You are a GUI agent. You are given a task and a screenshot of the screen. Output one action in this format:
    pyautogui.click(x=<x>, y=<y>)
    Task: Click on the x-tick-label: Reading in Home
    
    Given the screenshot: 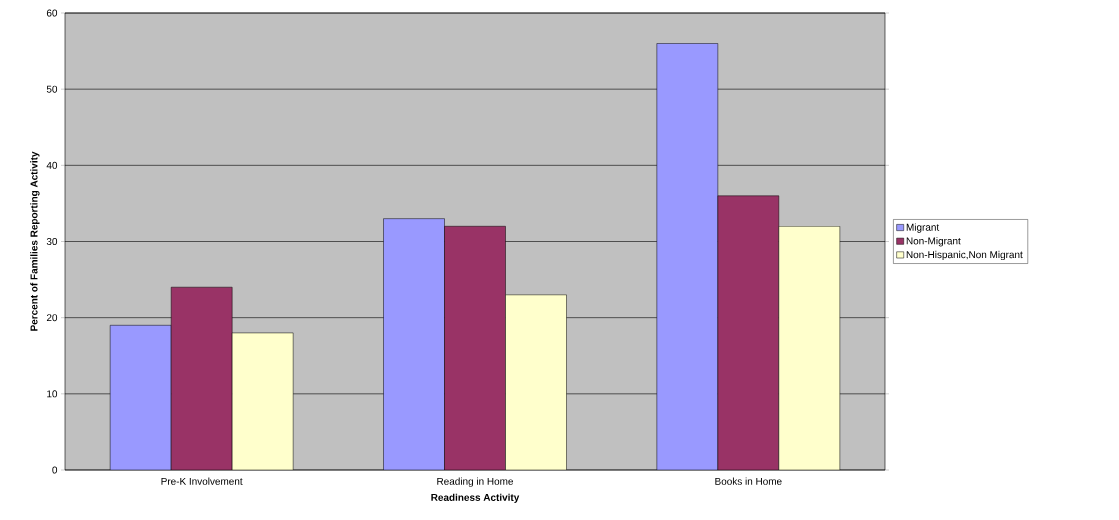 What is the action you would take?
    pyautogui.click(x=475, y=482)
    